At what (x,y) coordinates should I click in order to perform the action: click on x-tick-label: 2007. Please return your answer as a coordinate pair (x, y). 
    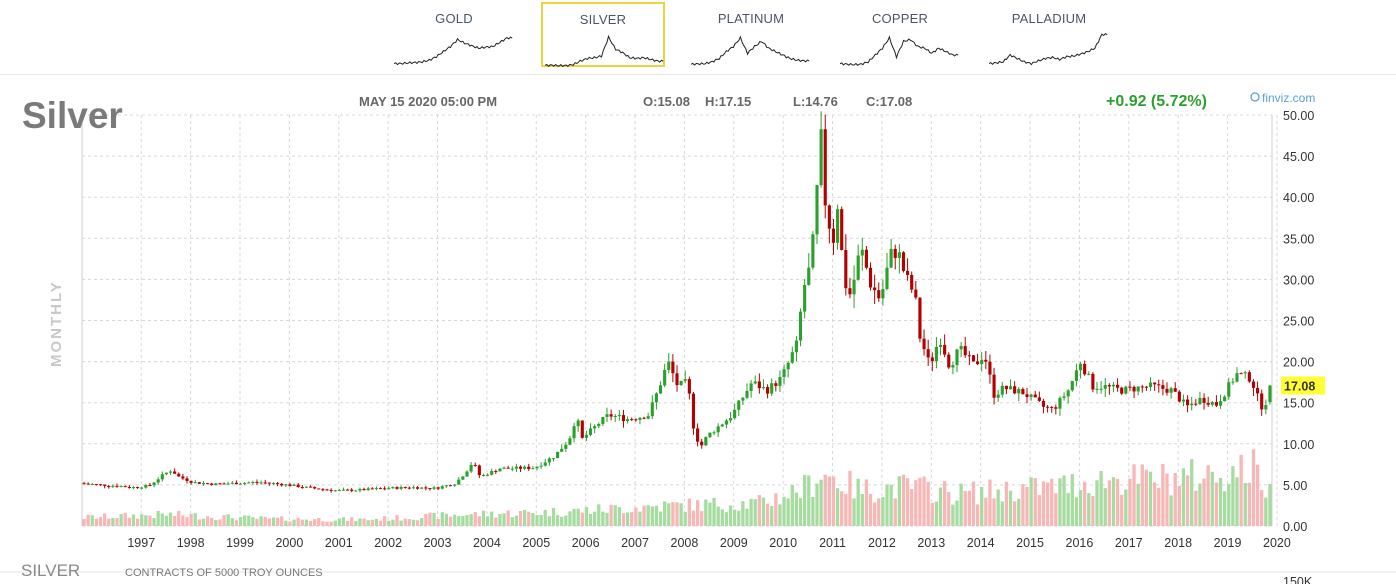
    Looking at the image, I should click on (635, 543).